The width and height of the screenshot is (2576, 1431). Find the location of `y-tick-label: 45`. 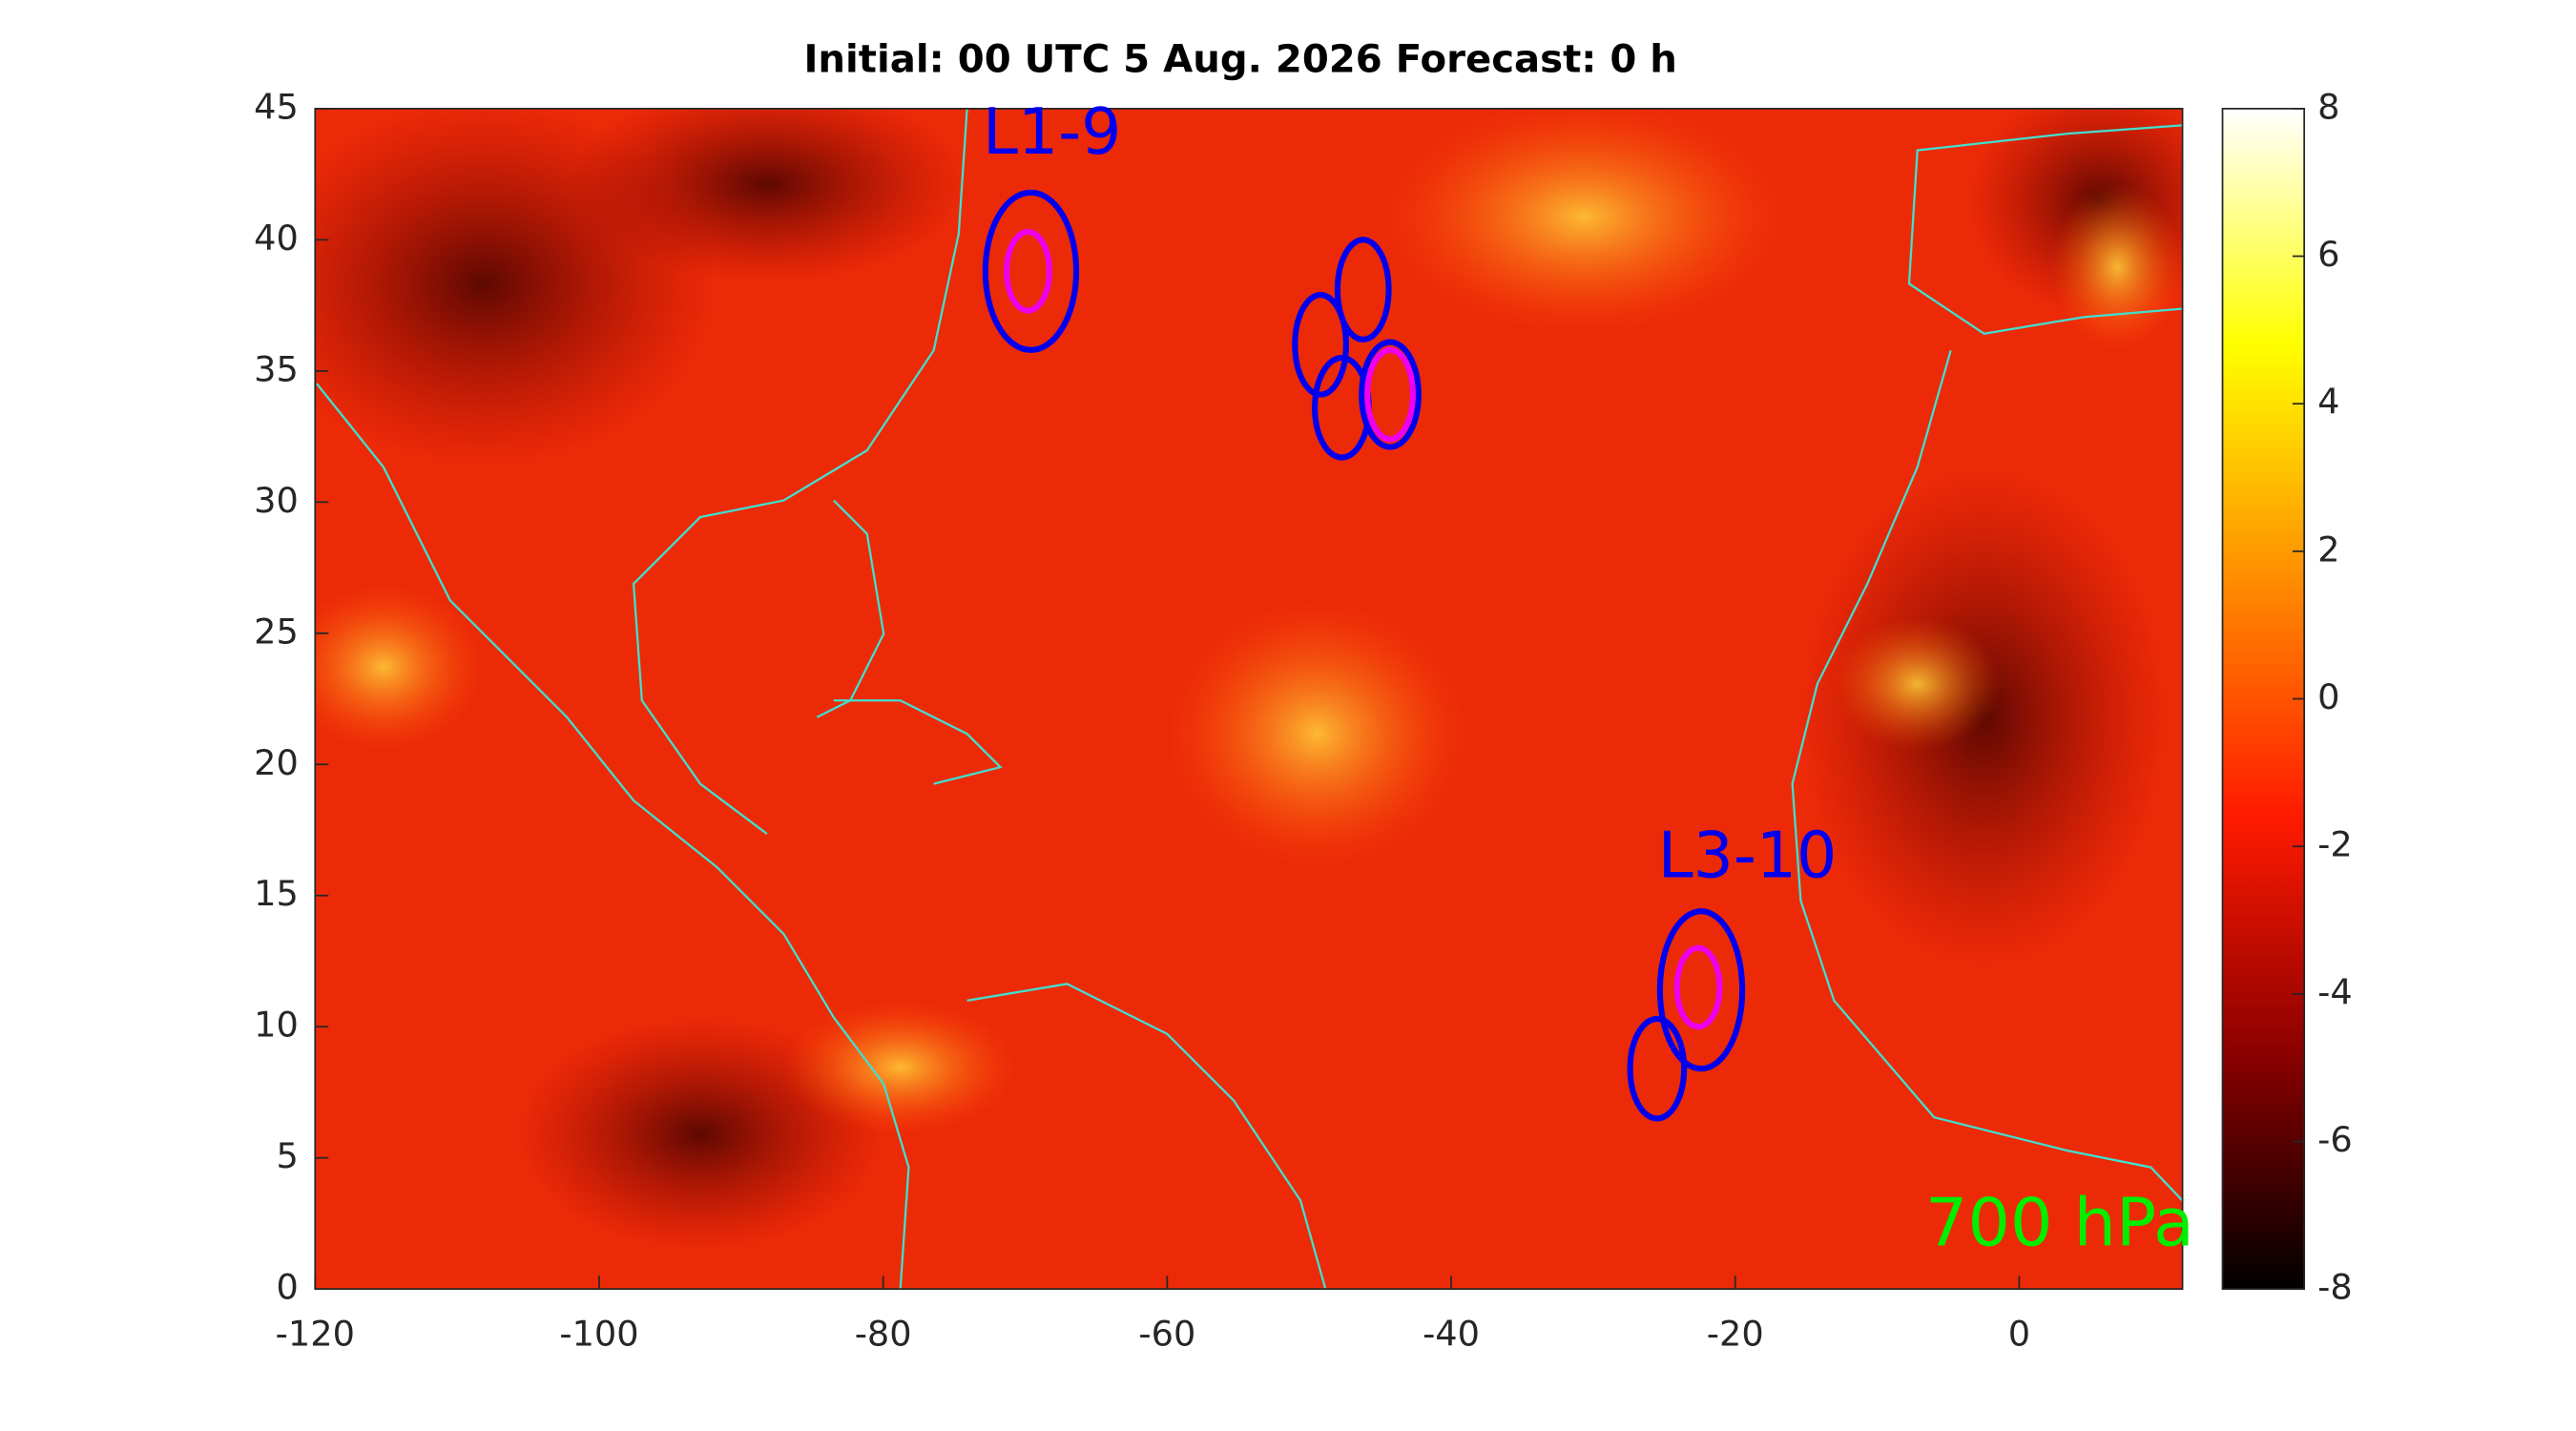

y-tick-label: 45 is located at coordinates (276, 107).